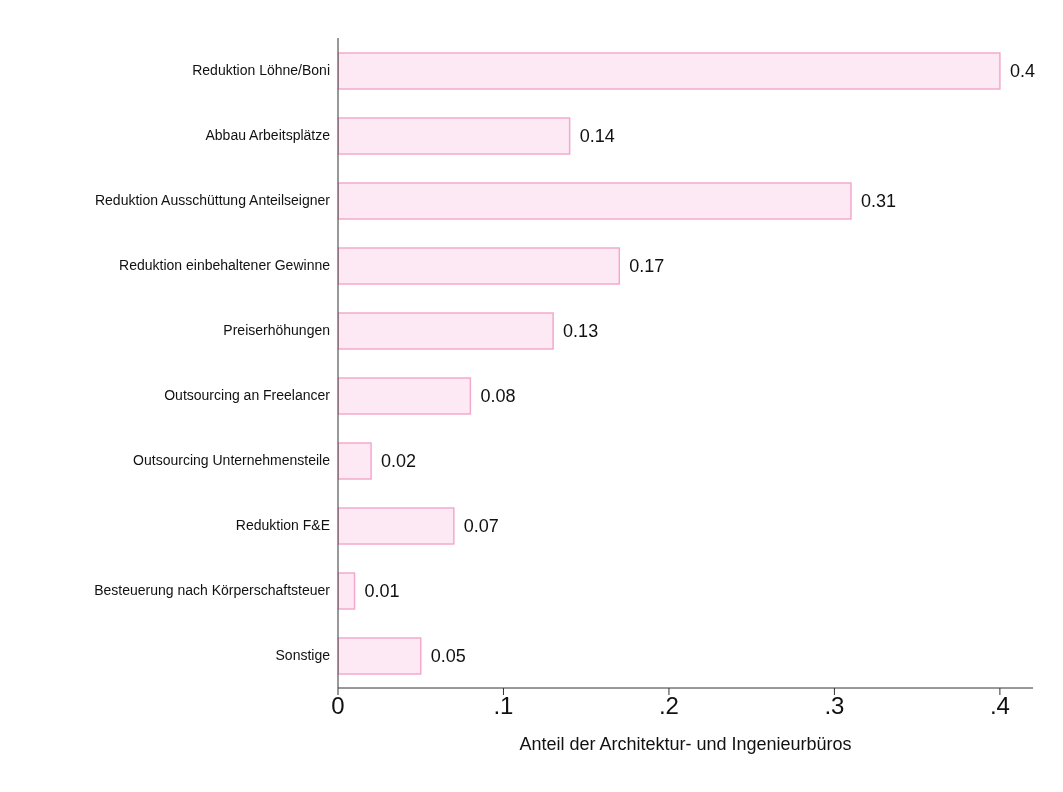  I want to click on y-tick-label: Sonstige, so click(303, 655).